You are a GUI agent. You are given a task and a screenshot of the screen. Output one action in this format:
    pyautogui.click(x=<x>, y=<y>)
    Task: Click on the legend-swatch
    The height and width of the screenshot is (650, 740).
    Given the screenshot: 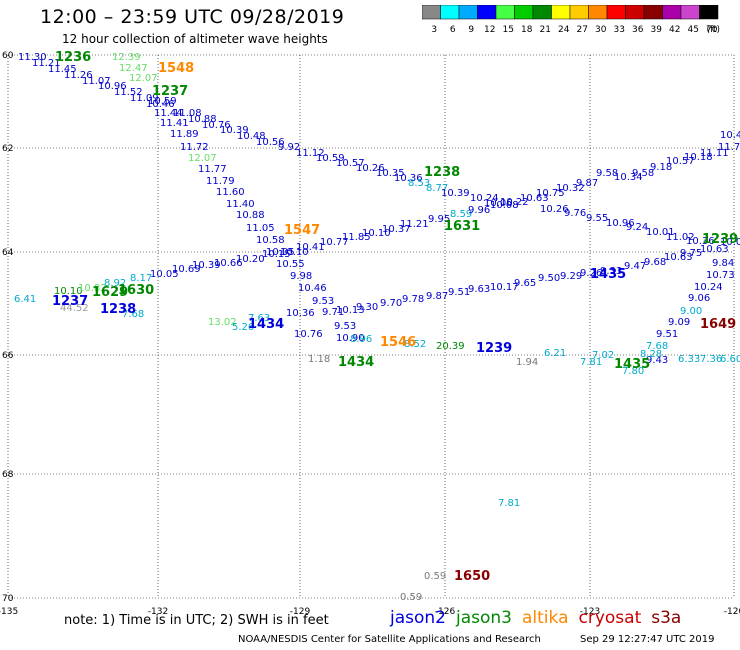 What is the action you would take?
    pyautogui.click(x=709, y=12)
    